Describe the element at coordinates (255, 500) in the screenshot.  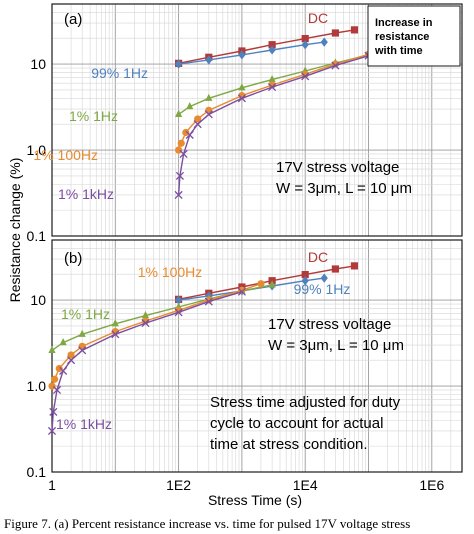
I see `x-axis-label: Stress Time (s)` at that location.